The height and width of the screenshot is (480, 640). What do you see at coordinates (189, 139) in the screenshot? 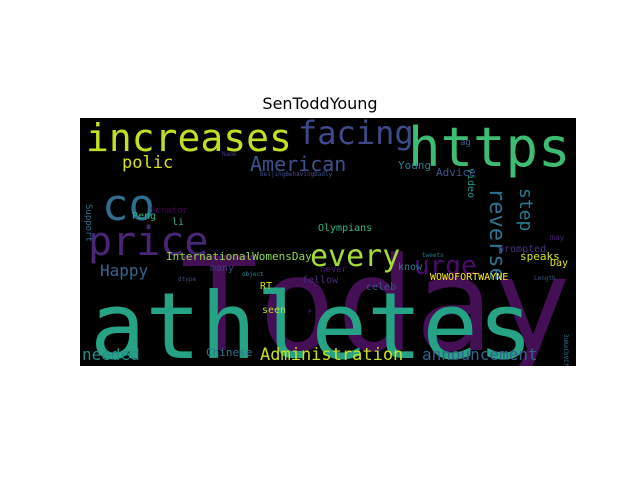
I see `word-increases: increases` at bounding box center [189, 139].